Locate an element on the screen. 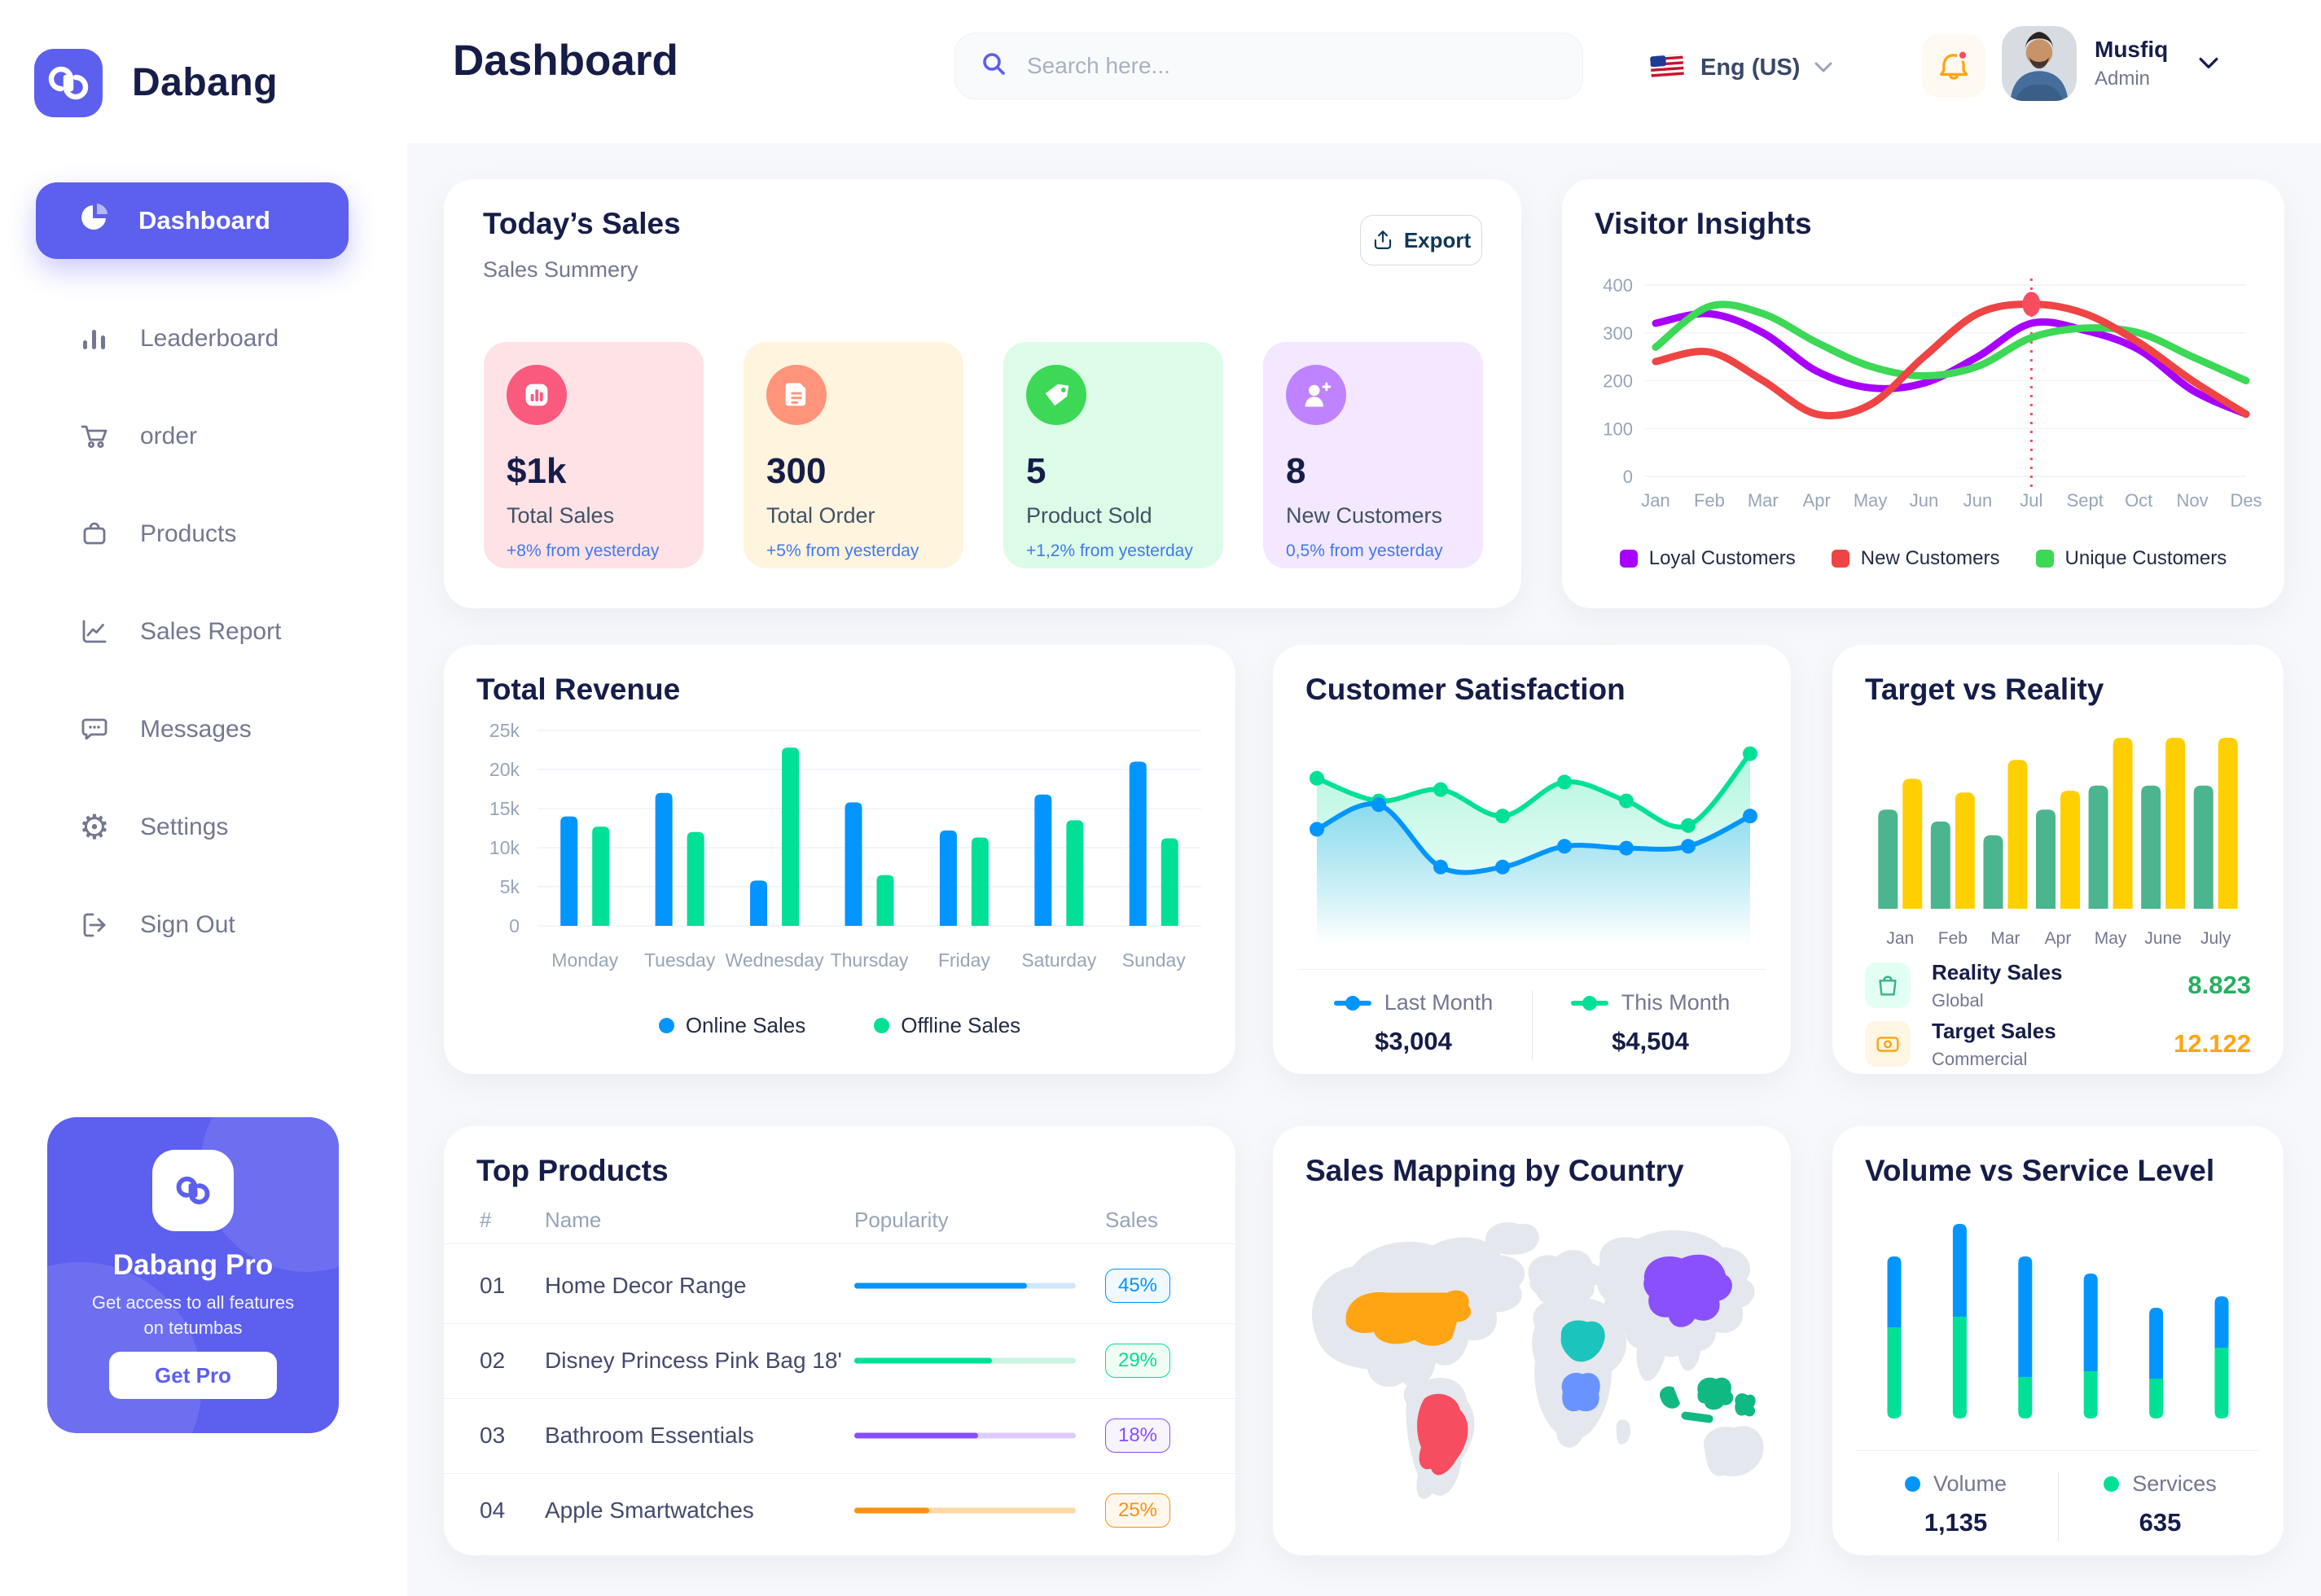  customer-satisfaction-legend: Last Month $3,004 This Month $4,504 is located at coordinates (1532, 1025).